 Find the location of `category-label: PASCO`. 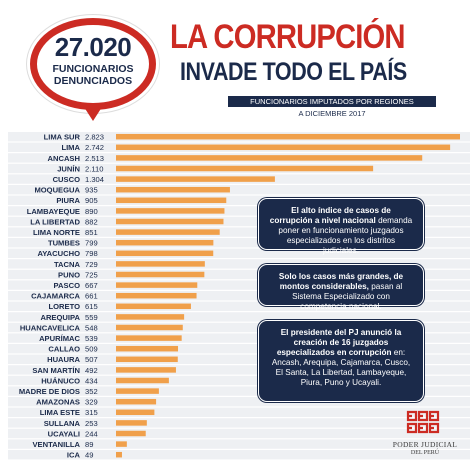

category-label: PASCO is located at coordinates (67, 285).